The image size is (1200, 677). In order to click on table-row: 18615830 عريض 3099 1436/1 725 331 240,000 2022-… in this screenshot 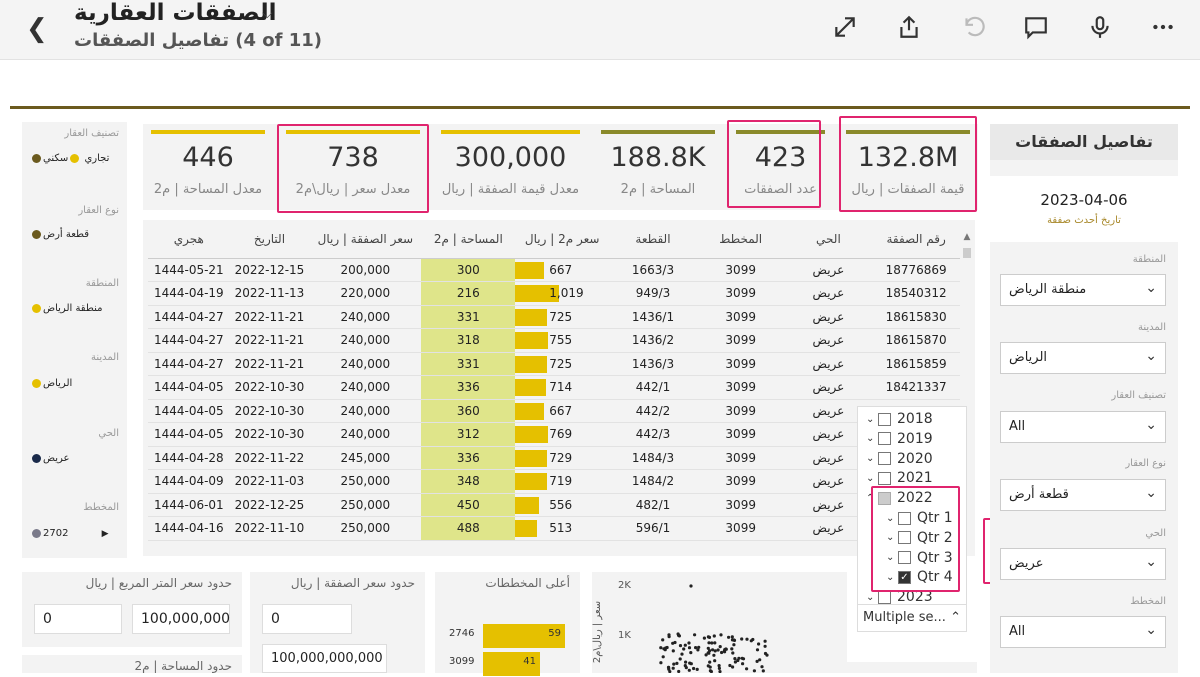, I will do `click(554, 317)`.